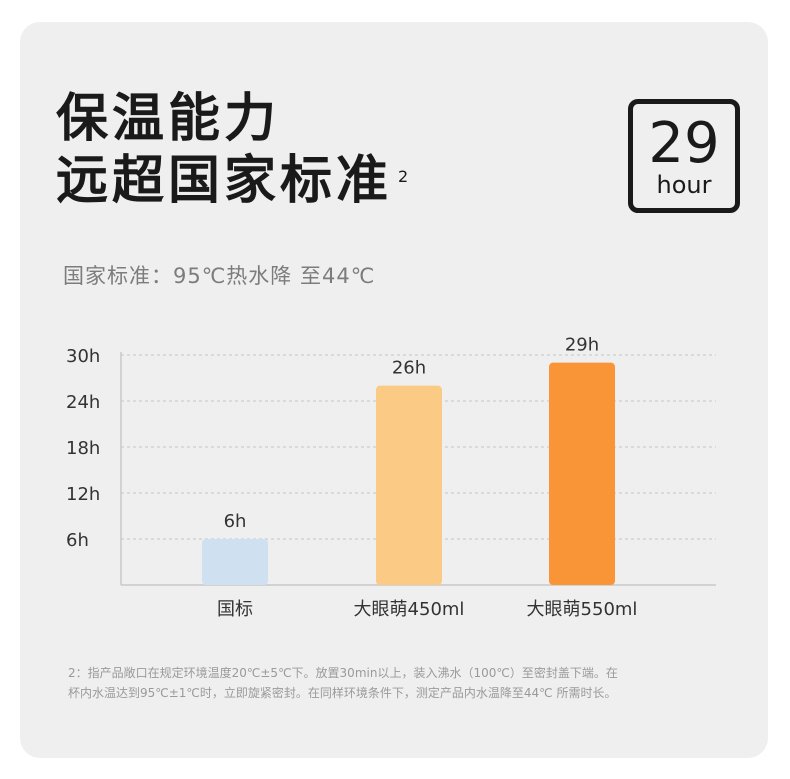 Image resolution: width=790 pixels, height=779 pixels. Describe the element at coordinates (409, 368) in the screenshot. I see `bar-value-label: 26h` at that location.